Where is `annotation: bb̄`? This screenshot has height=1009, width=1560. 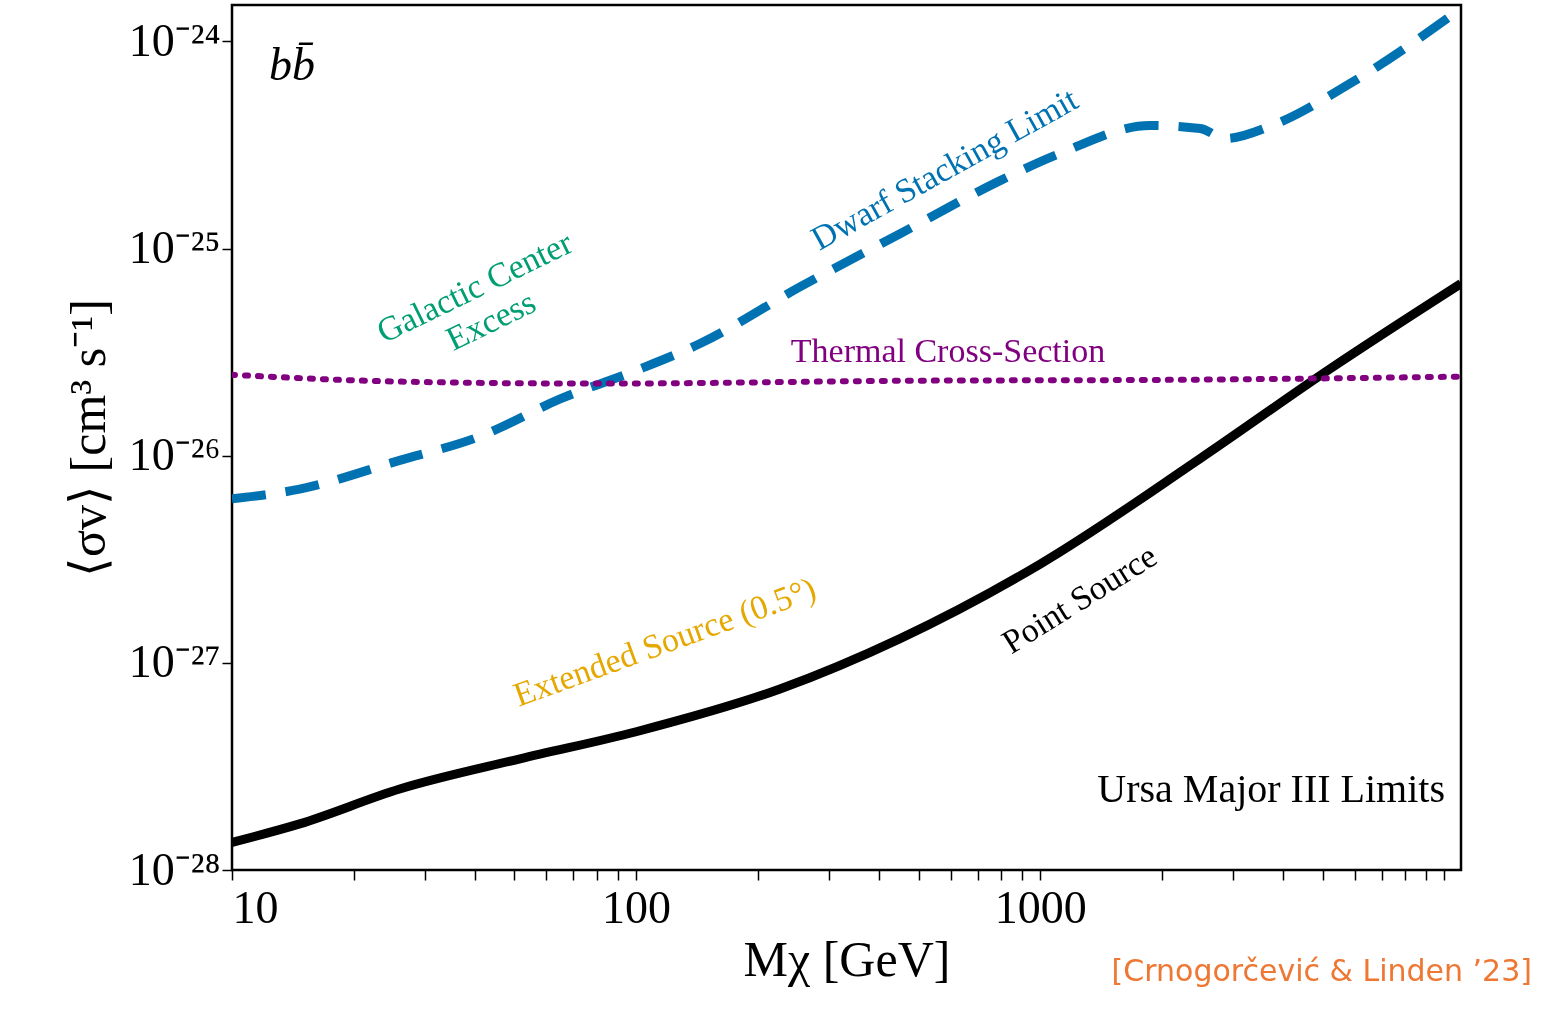
annotation: bb̄ is located at coordinates (292, 64).